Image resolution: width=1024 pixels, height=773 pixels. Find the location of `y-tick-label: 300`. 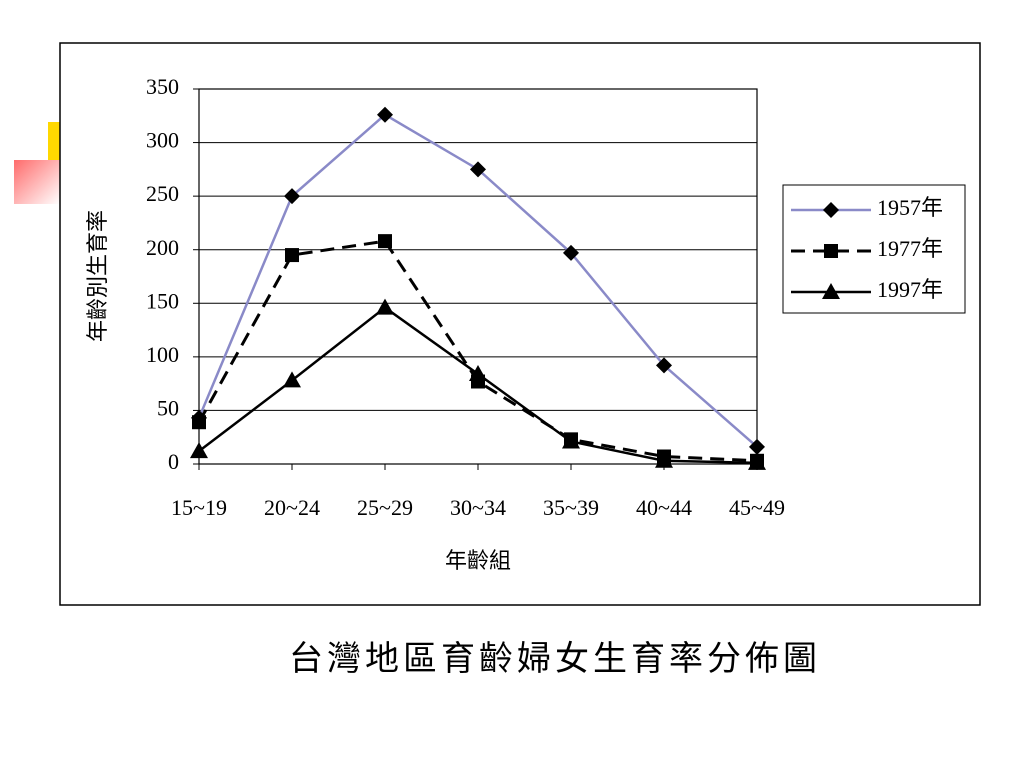

y-tick-label: 300 is located at coordinates (162, 140).